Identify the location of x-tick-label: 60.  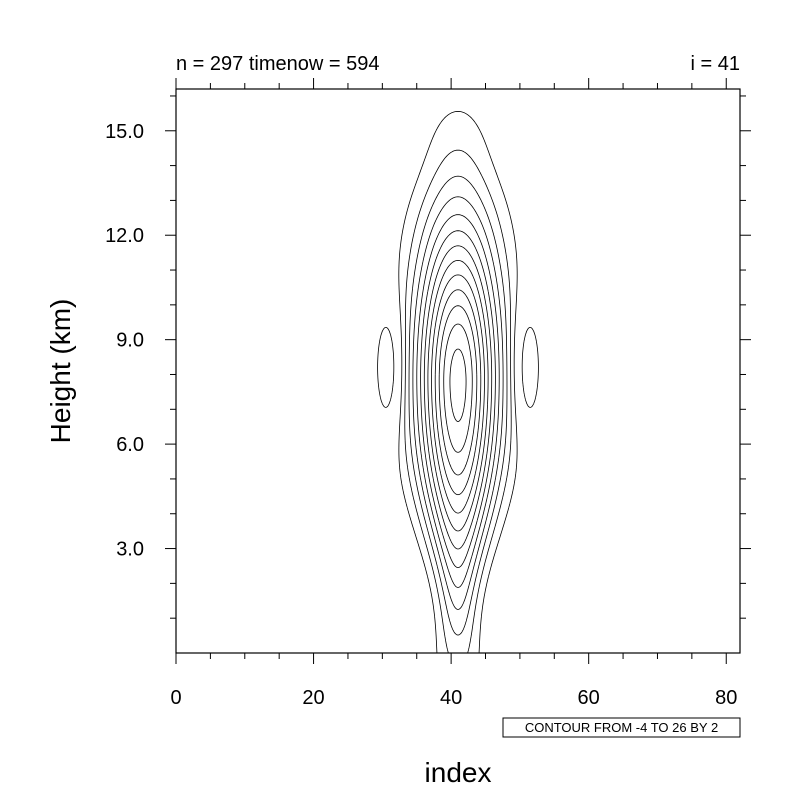
(589, 698).